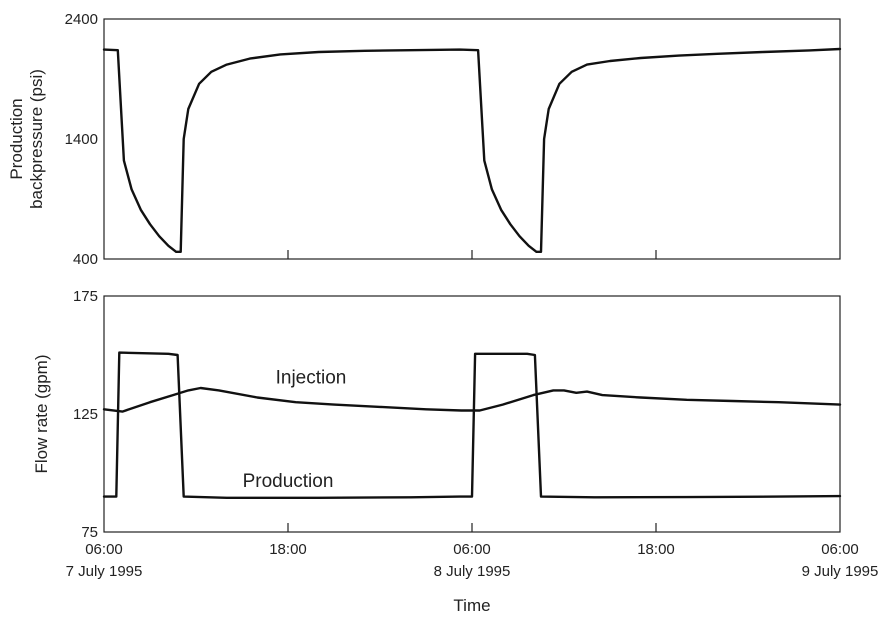 This screenshot has width=886, height=617. I want to click on flow-y-tick-label: 75, so click(89, 532).